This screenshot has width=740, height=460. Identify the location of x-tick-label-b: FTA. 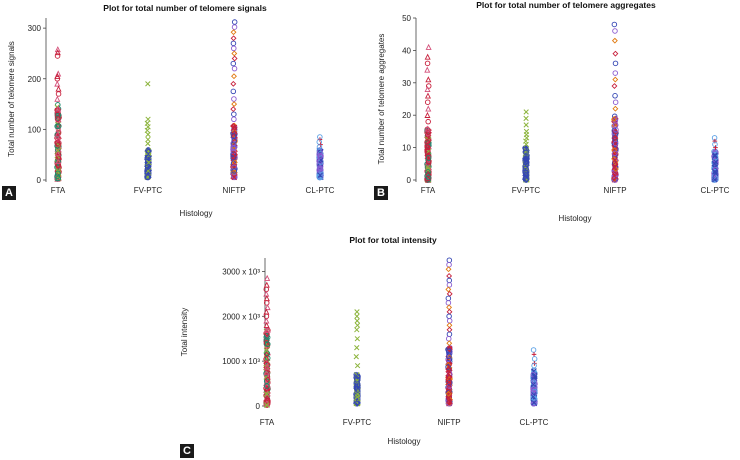
(428, 190).